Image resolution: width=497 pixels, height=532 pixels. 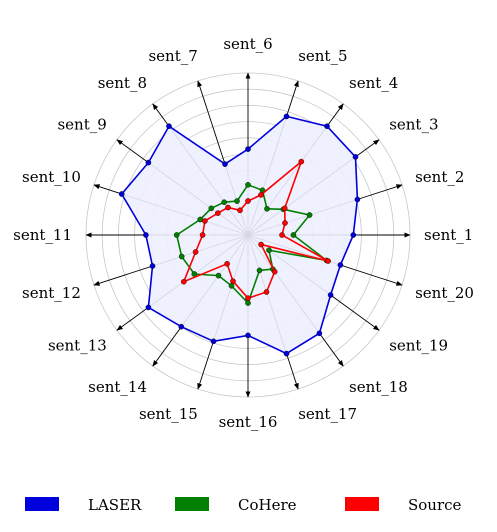 I want to click on legend-swatch-laser, so click(x=42, y=504).